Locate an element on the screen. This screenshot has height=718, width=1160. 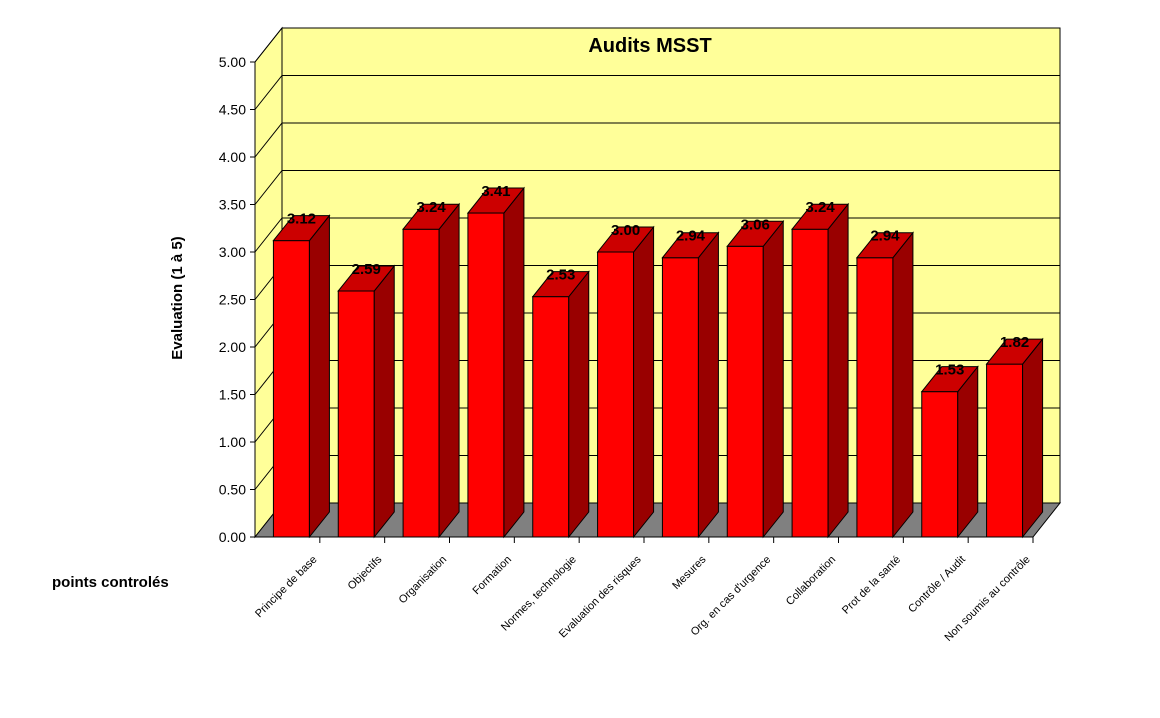
y-tick-label: 2.50 is located at coordinates (232, 300).